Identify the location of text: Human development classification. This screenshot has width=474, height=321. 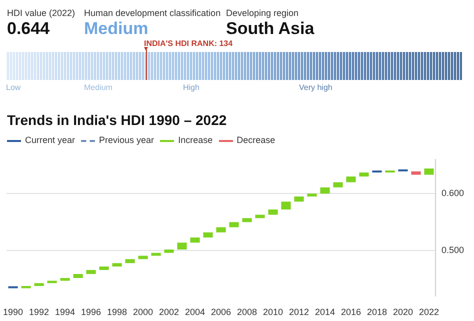
(152, 13).